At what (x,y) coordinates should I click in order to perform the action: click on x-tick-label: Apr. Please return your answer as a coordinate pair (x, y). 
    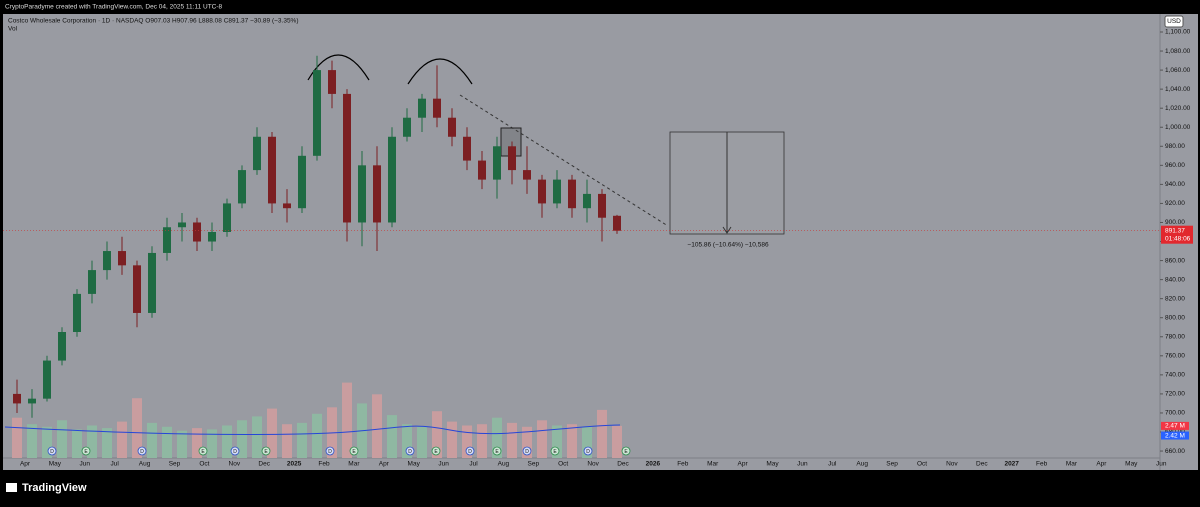
    Looking at the image, I should click on (1101, 464).